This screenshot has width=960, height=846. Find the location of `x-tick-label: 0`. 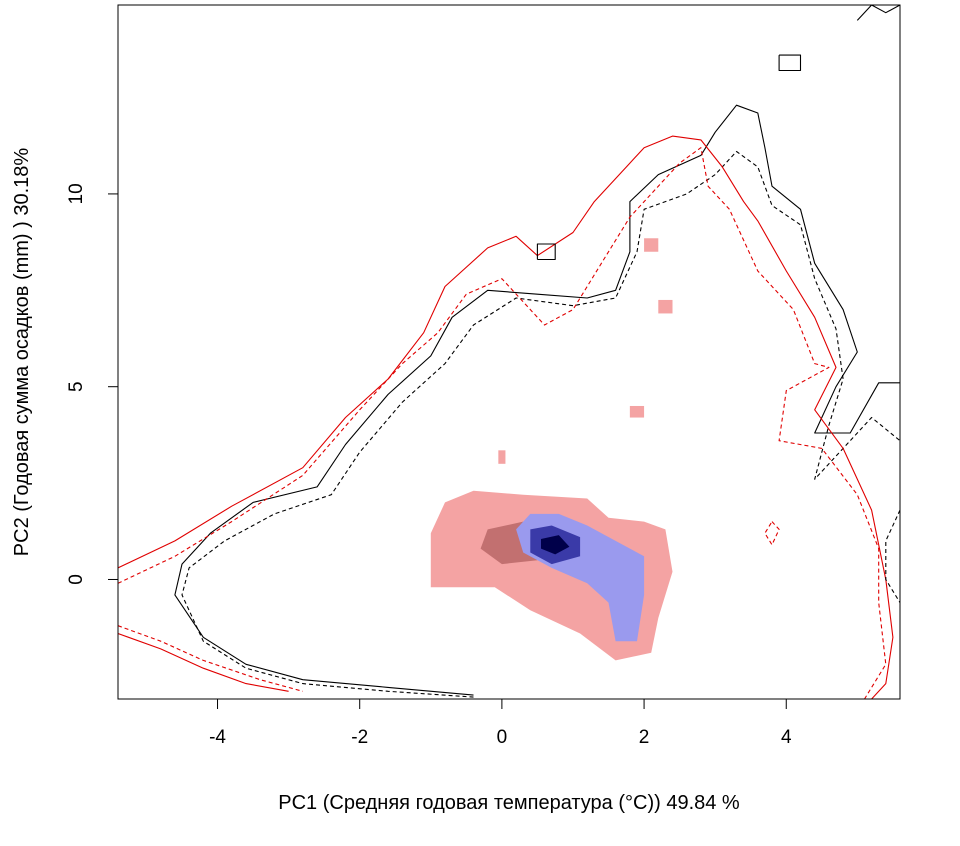

x-tick-label: 0 is located at coordinates (502, 737).